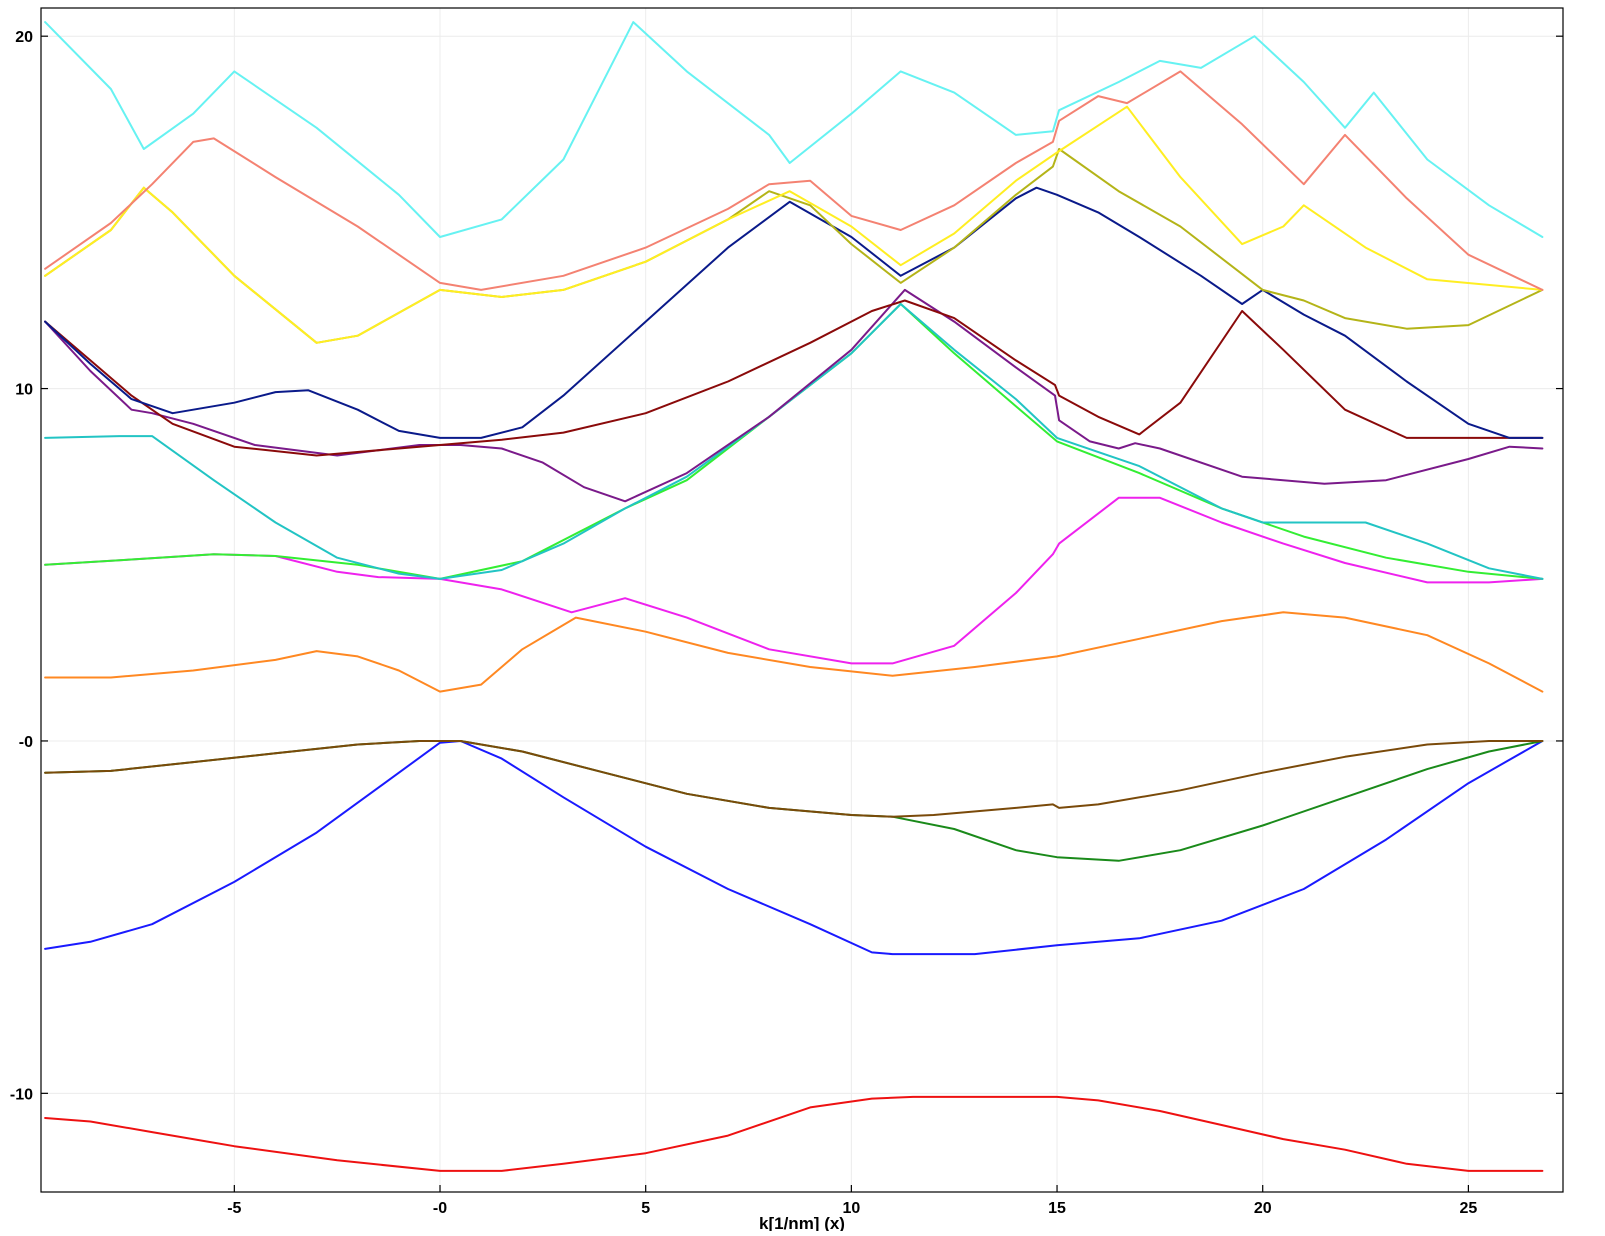 This screenshot has height=1236, width=1605. Describe the element at coordinates (440, 1208) in the screenshot. I see `x-tick-label: -0` at that location.